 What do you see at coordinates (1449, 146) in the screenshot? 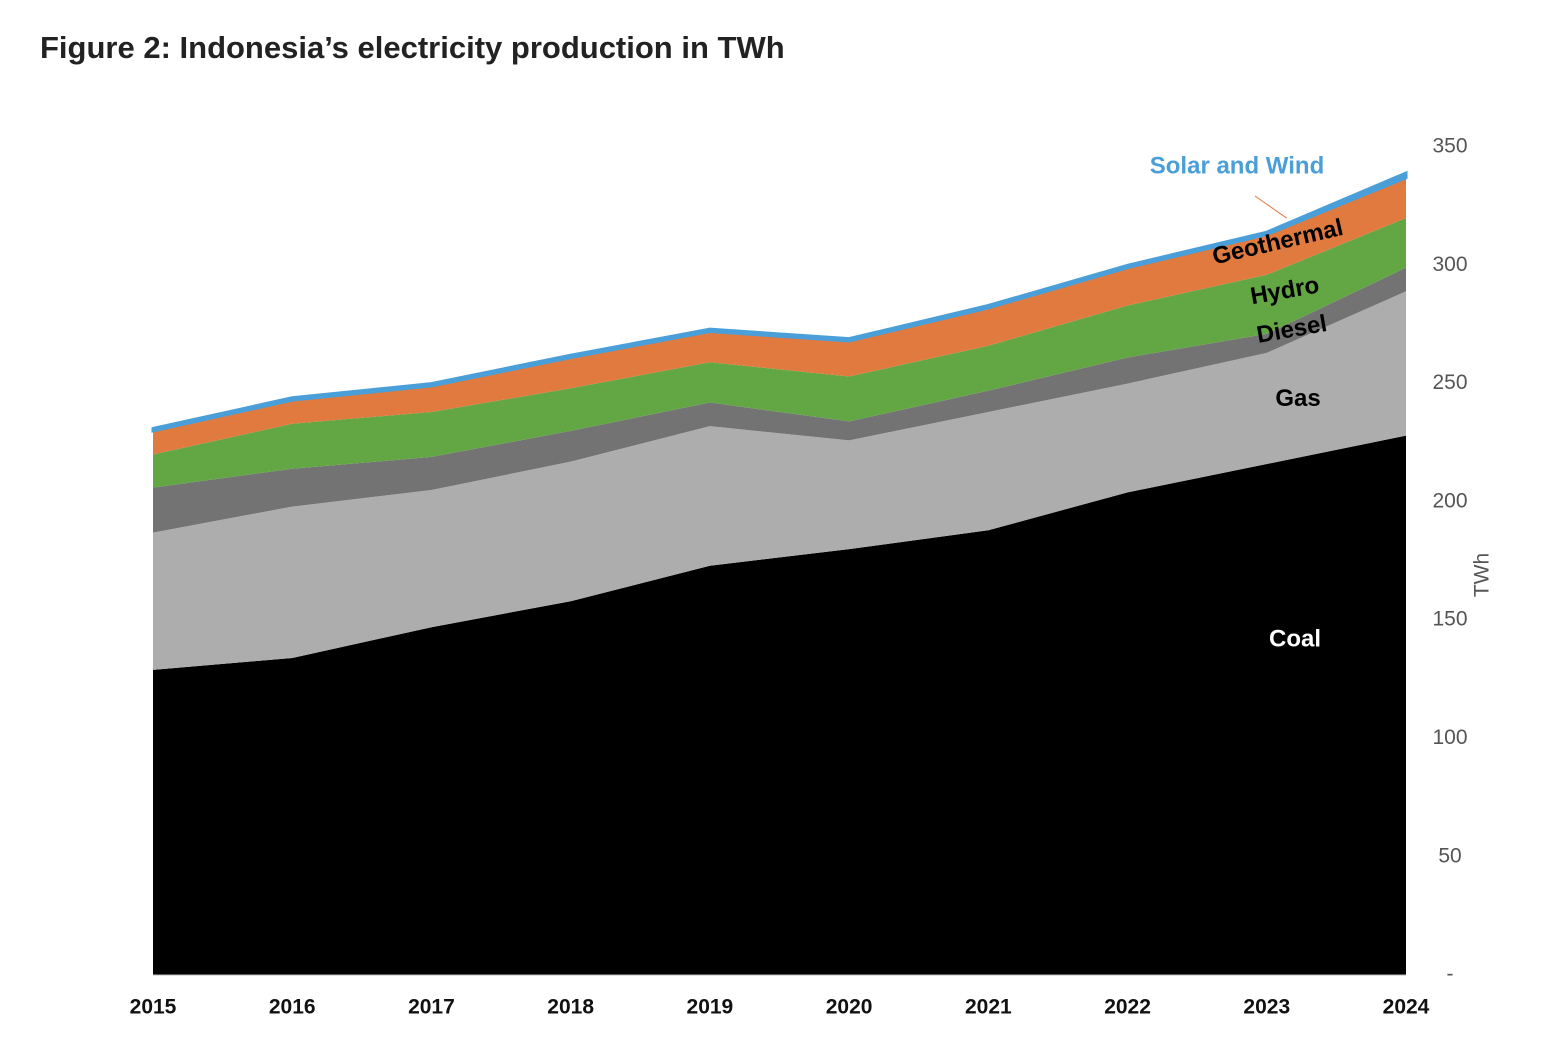
I see `y-tick-label: 350` at bounding box center [1449, 146].